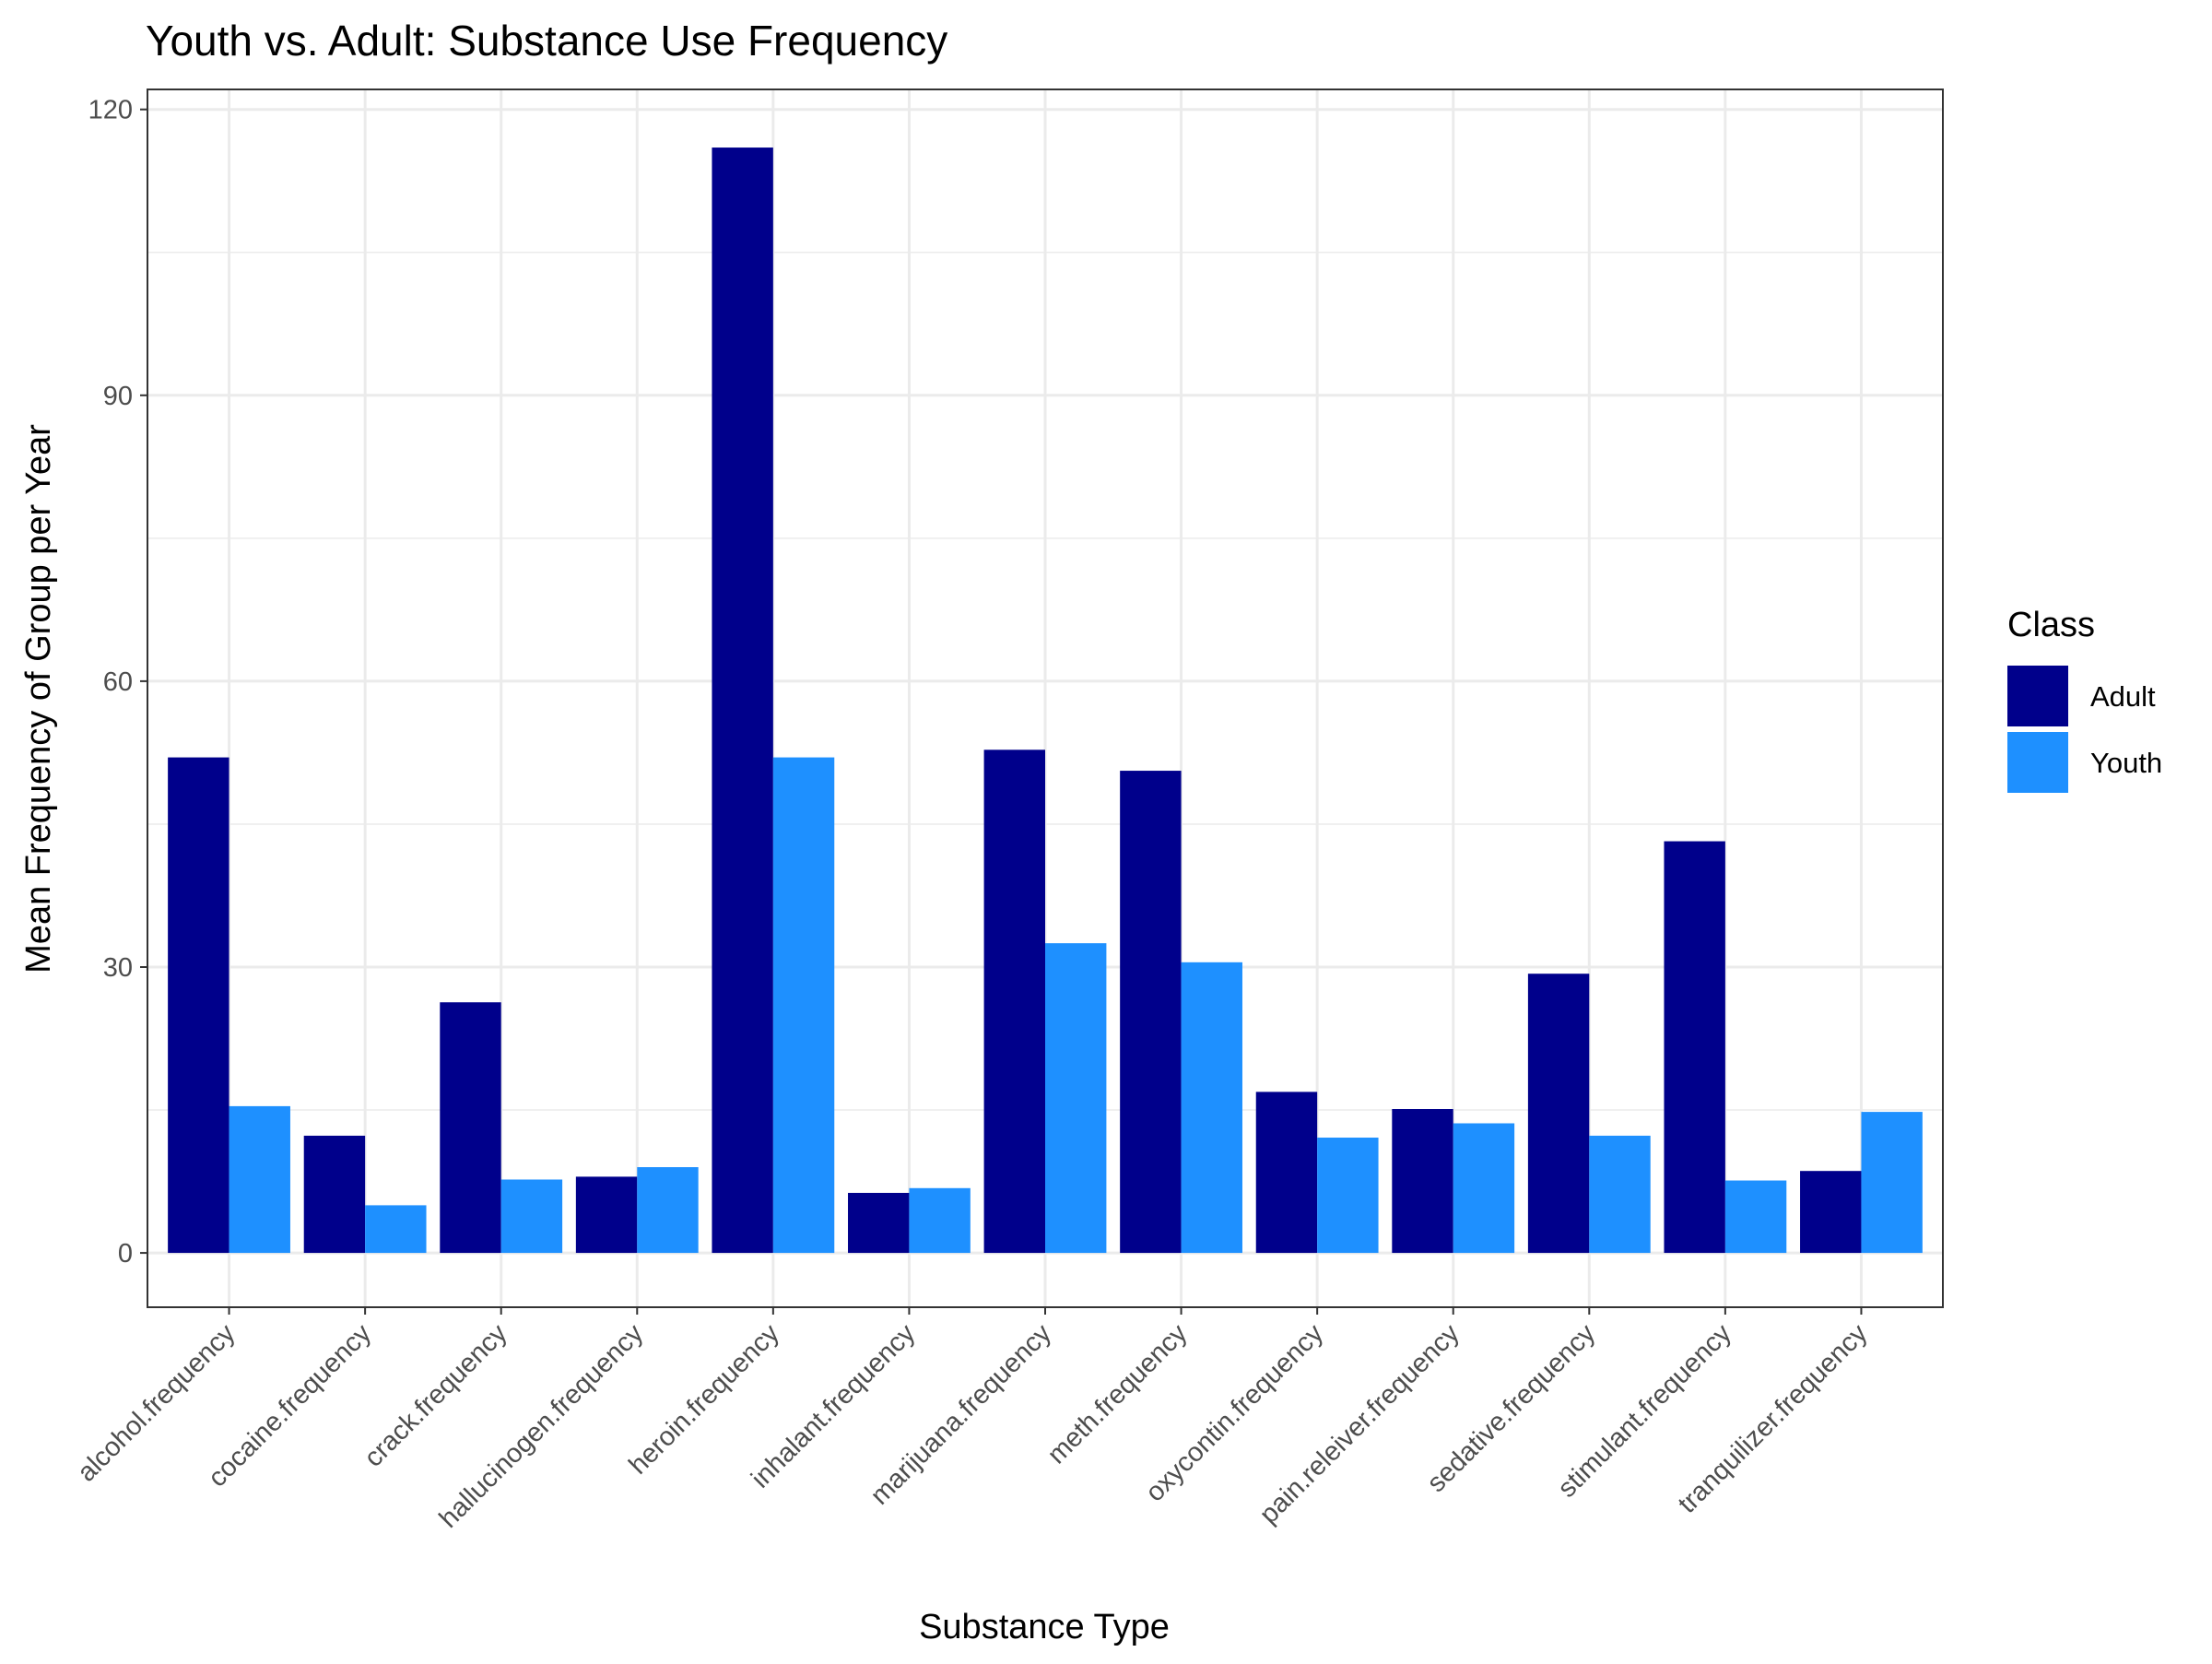 This screenshot has width=2212, height=1664. What do you see at coordinates (1151, 1012) in the screenshot?
I see `bar-adult-meth-frequency` at bounding box center [1151, 1012].